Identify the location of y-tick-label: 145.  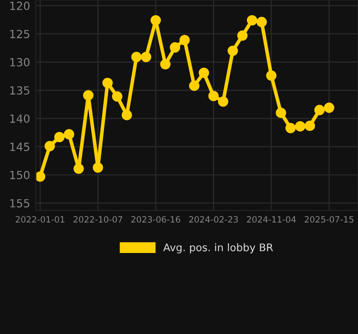
(20, 147).